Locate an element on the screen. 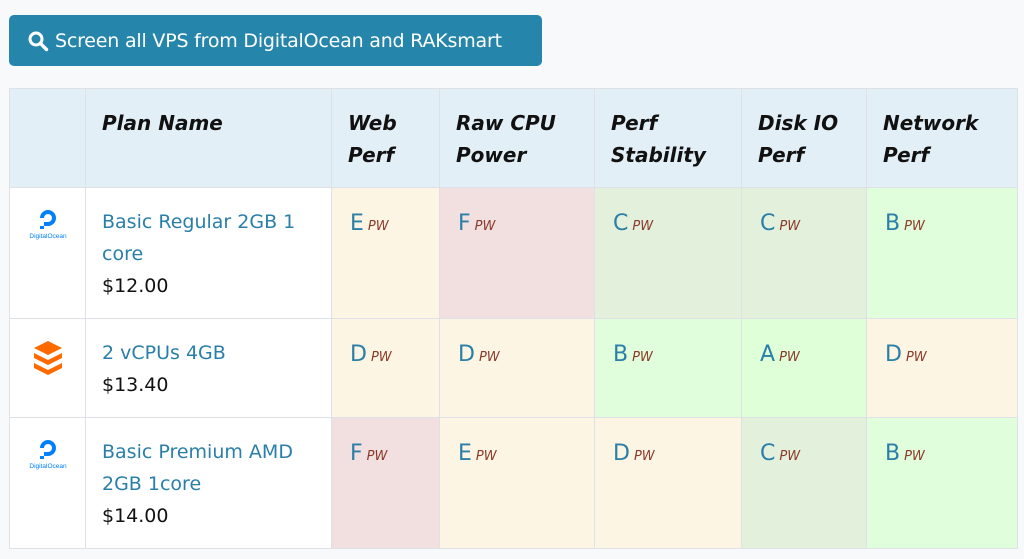  score-disk-io: A PW is located at coordinates (804, 368).